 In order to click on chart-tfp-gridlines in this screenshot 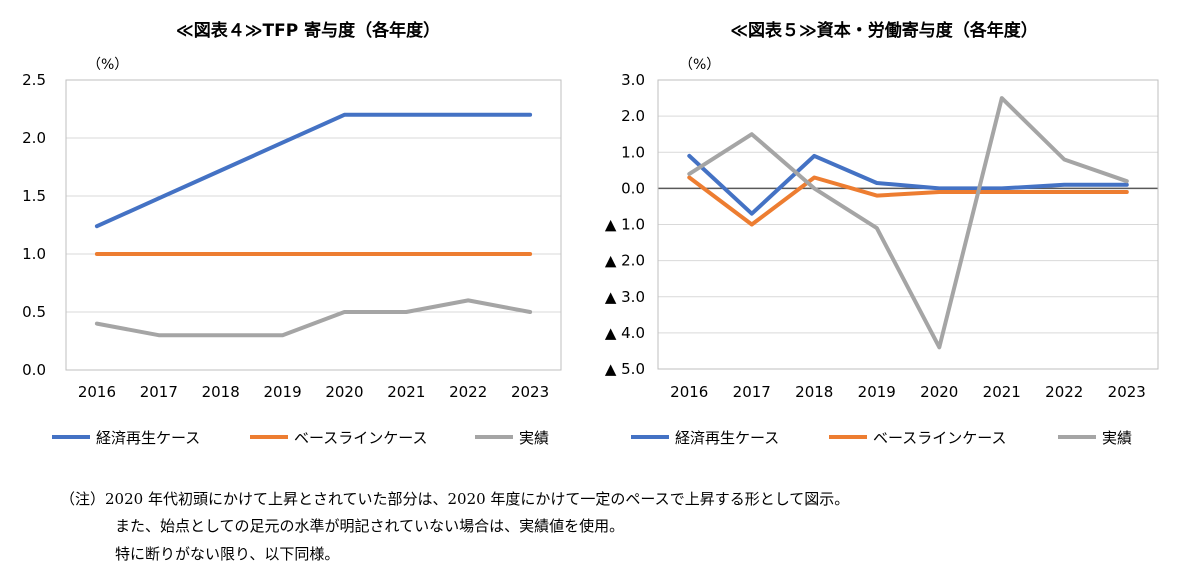, I will do `click(313, 225)`.